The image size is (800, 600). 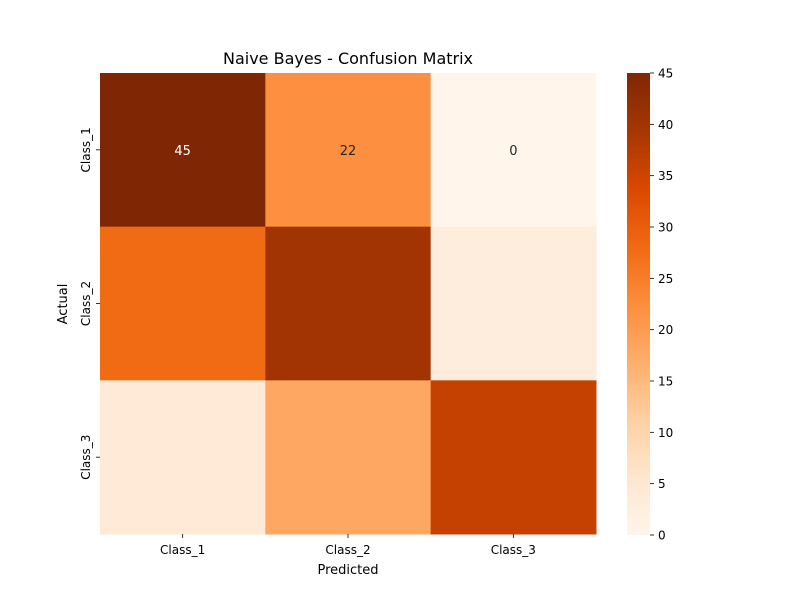 What do you see at coordinates (86, 457) in the screenshot?
I see `y-tick-label: Class_3` at bounding box center [86, 457].